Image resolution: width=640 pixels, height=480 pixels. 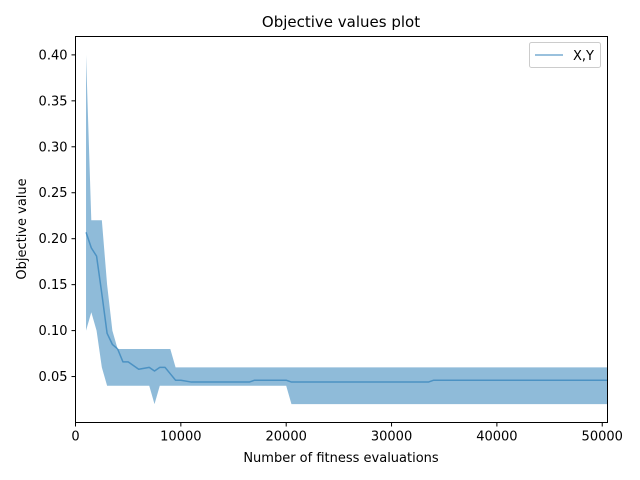 I want to click on y-axis-label: Objective value, so click(x=22, y=228).